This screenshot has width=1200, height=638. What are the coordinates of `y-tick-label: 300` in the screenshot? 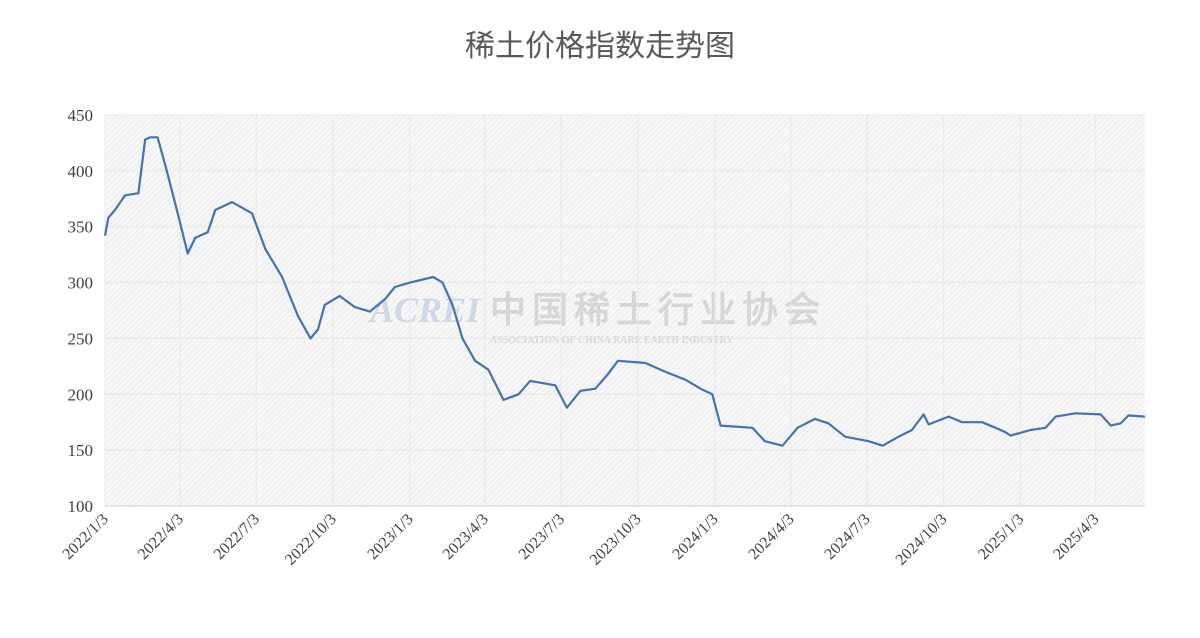 It's located at (81, 283).